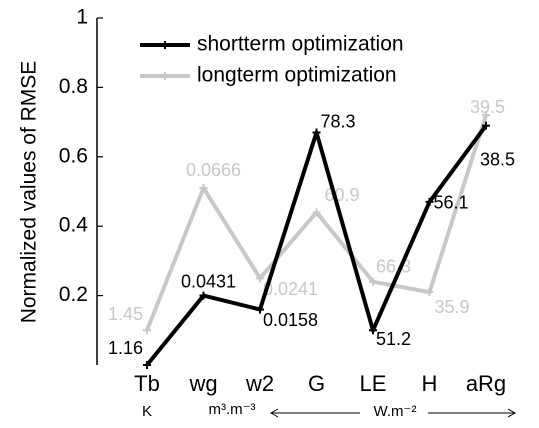 The image size is (539, 428). I want to click on rmse-label: 1.16, so click(125, 348).